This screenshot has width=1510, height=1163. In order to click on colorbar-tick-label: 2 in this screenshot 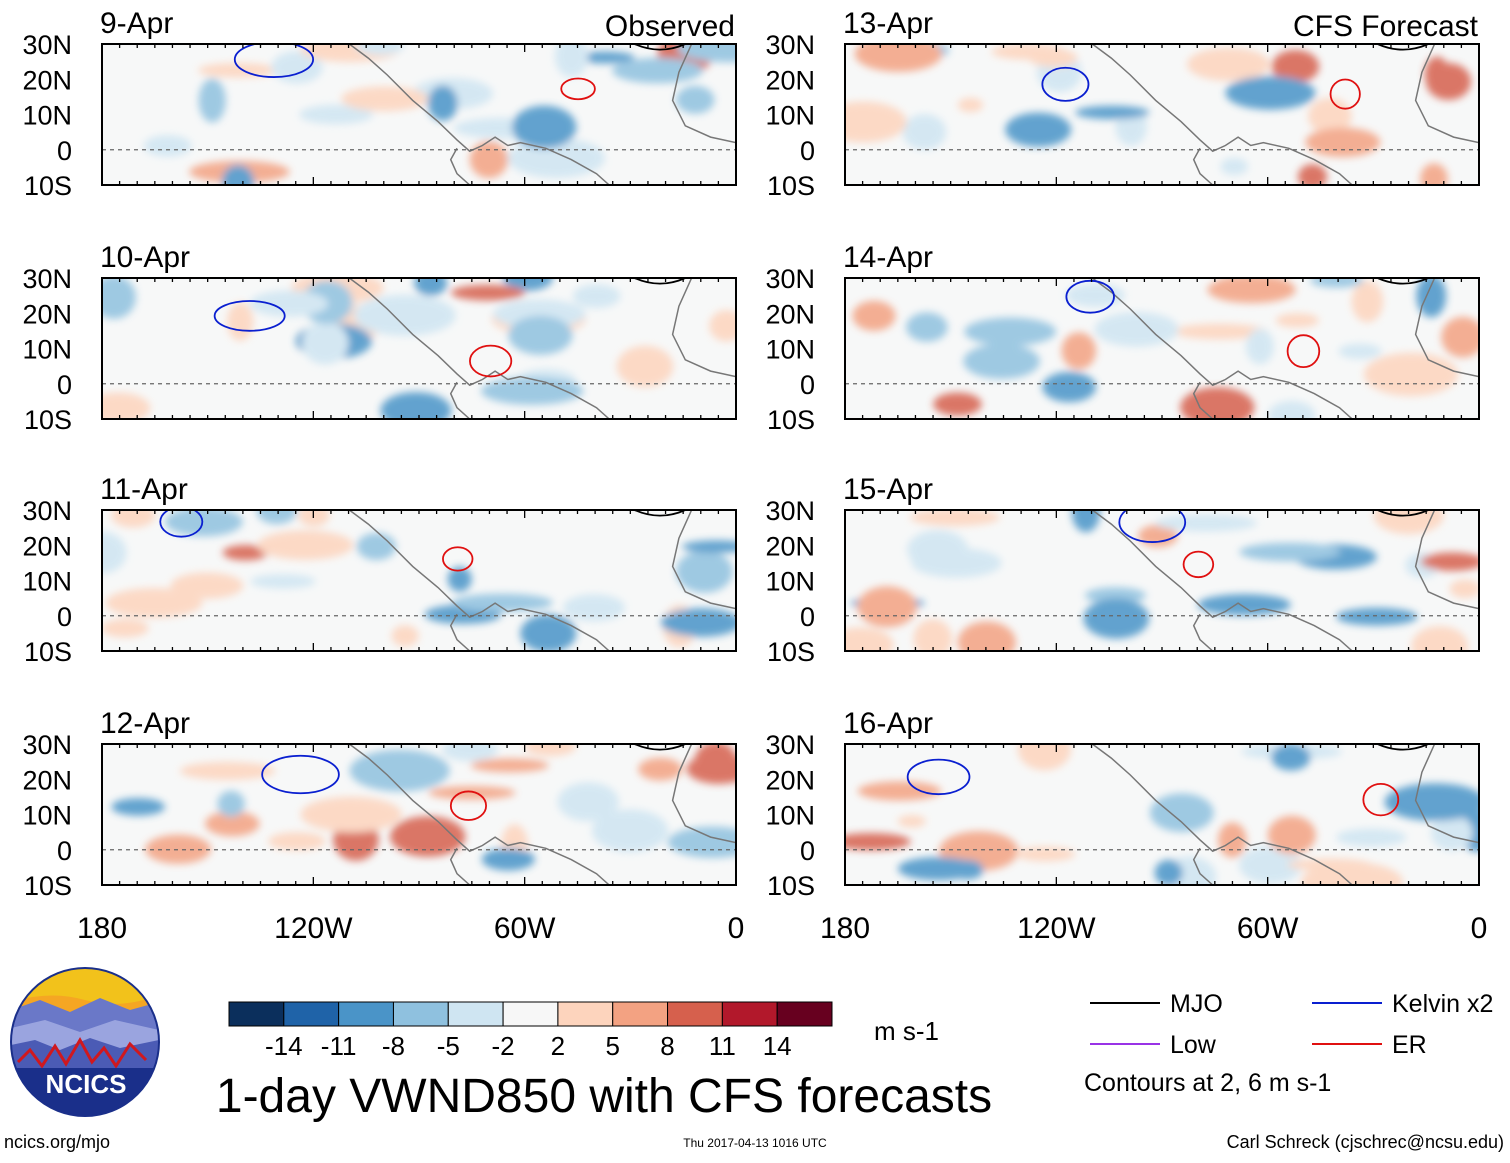, I will do `click(558, 1046)`.